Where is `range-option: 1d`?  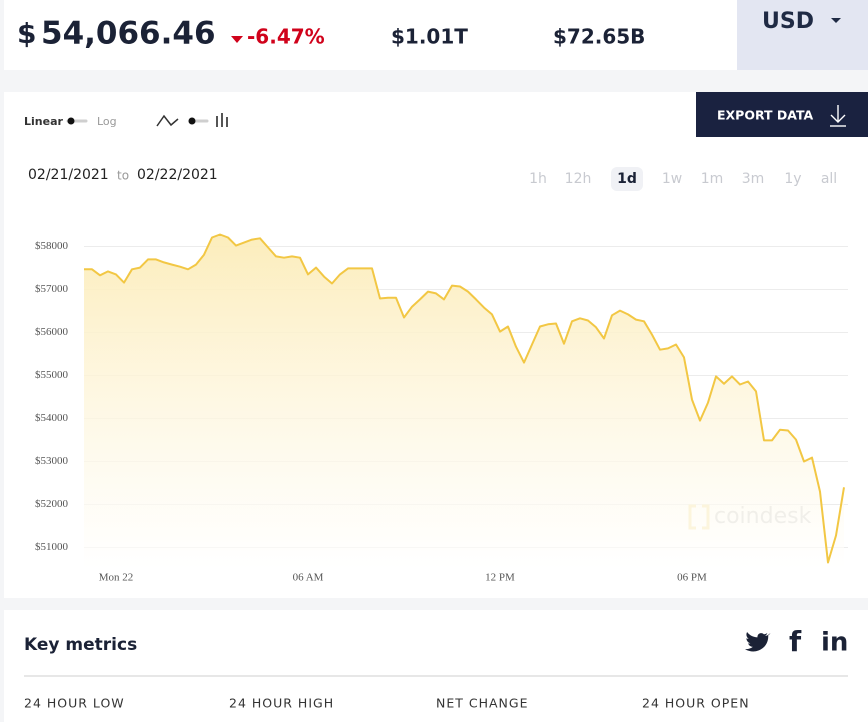 range-option: 1d is located at coordinates (627, 179).